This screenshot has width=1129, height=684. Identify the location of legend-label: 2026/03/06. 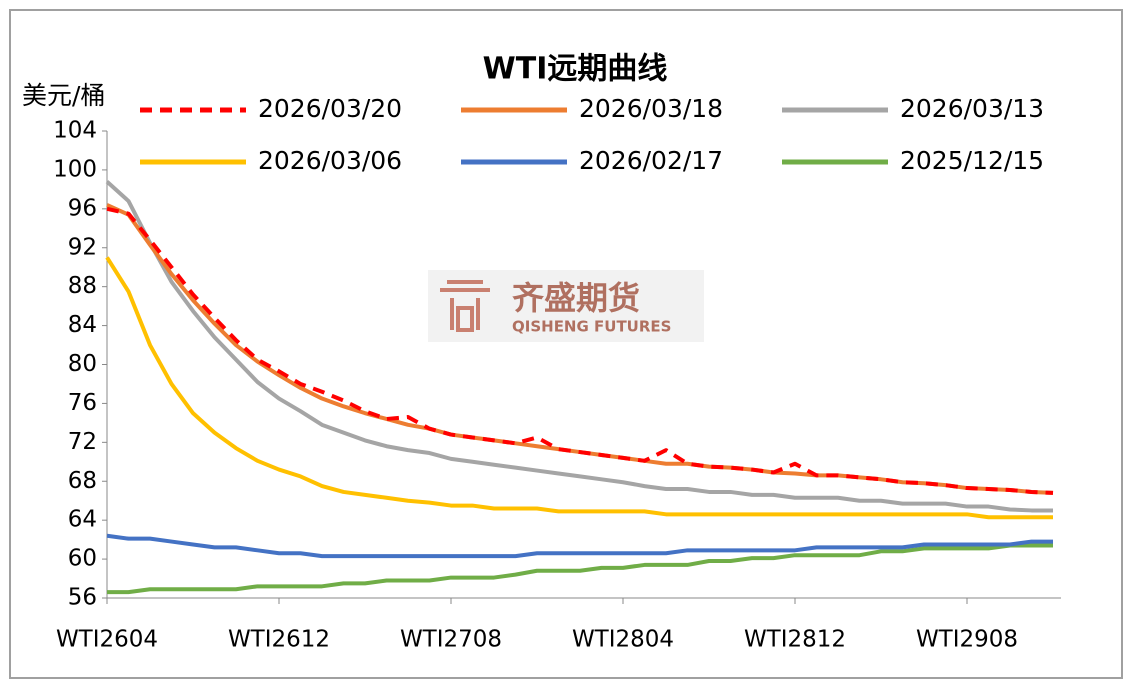
(330, 160).